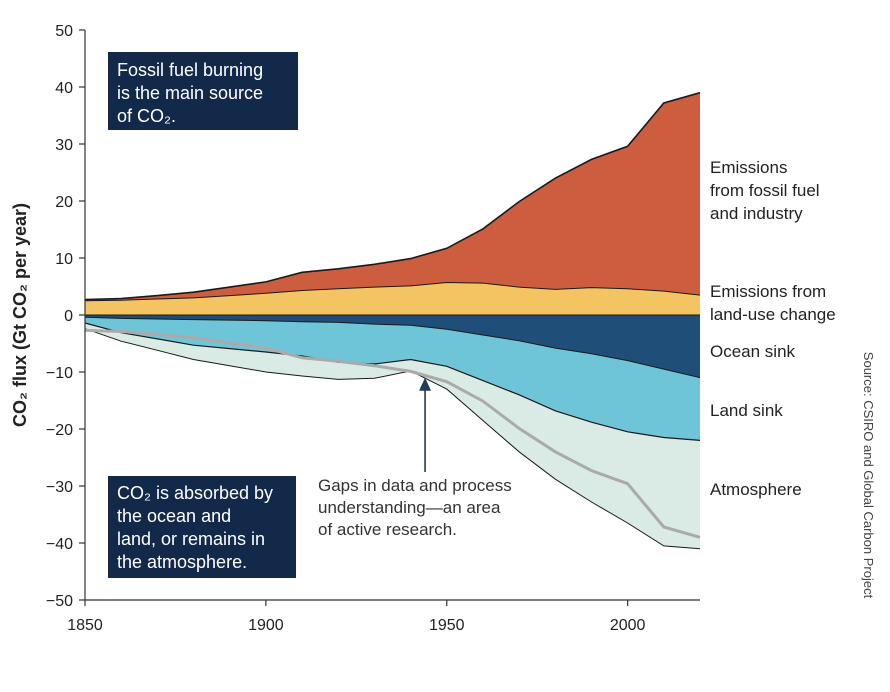 The width and height of the screenshot is (890, 692). I want to click on land-use-line, so click(392, 291).